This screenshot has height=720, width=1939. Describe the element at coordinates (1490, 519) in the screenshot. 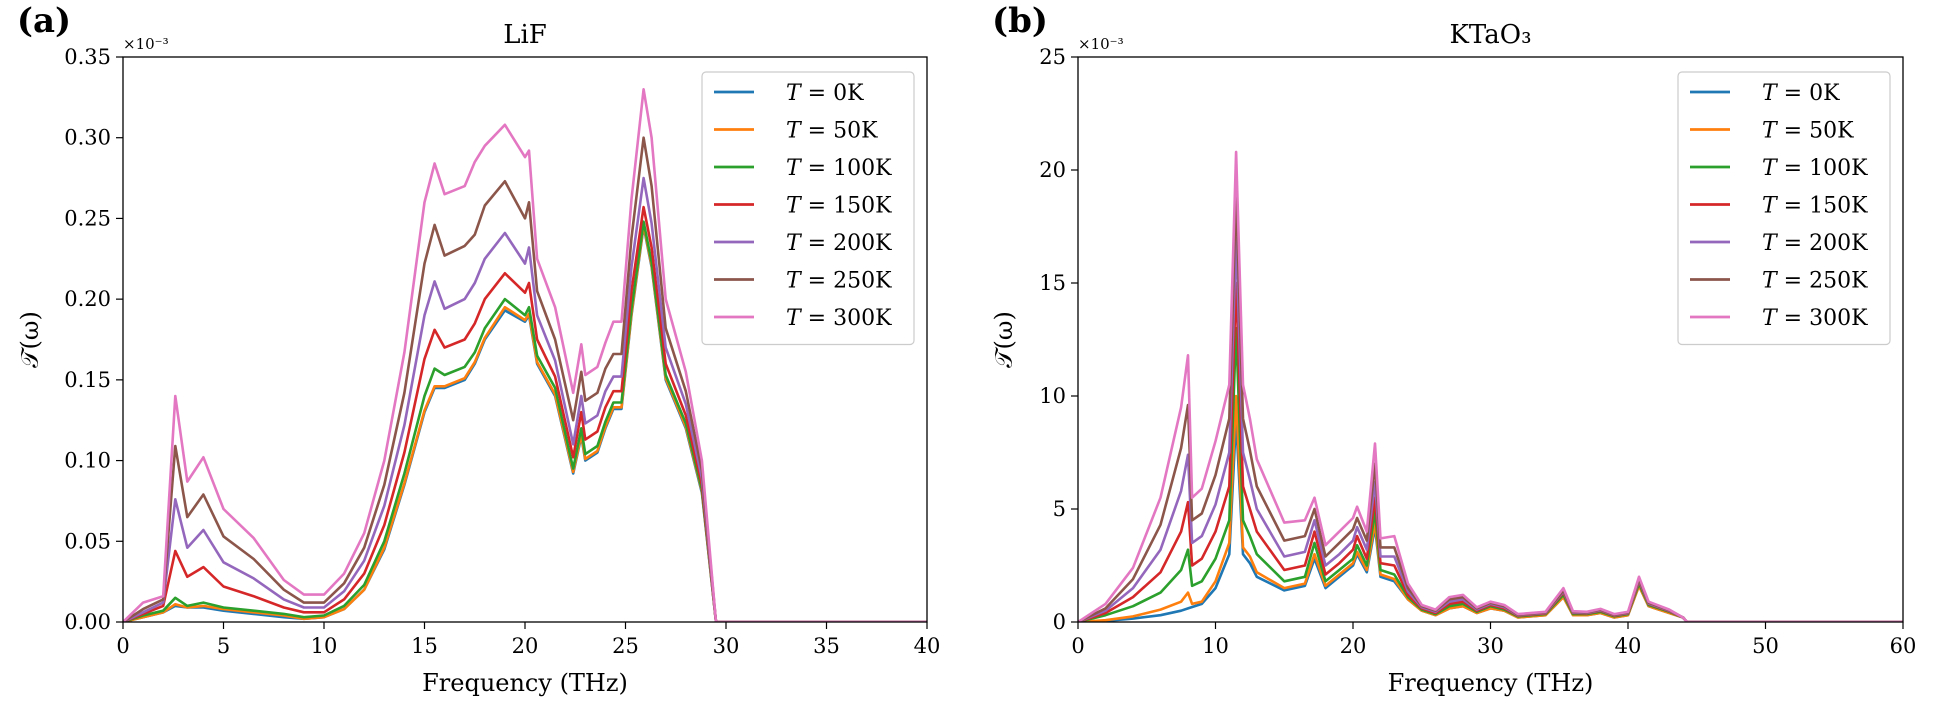

I see `series-line-t-0k` at that location.